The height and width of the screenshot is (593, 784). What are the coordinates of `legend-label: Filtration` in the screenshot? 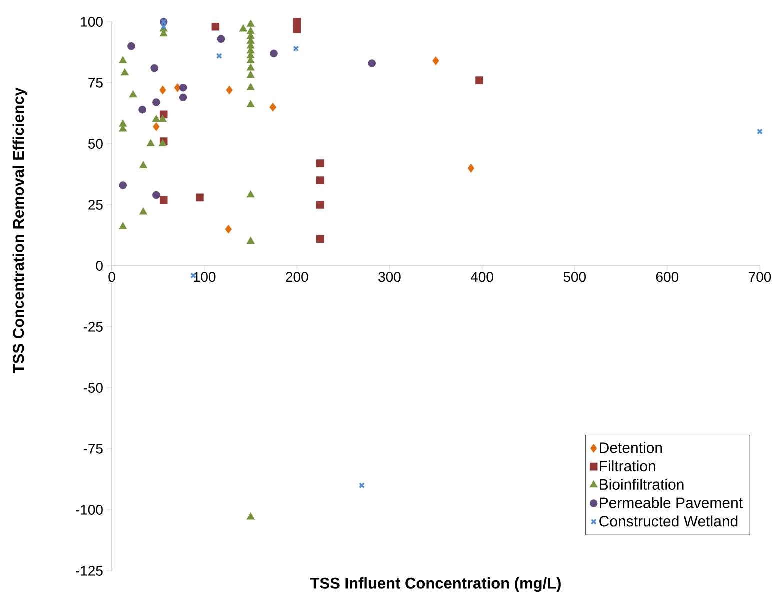 It's located at (628, 466).